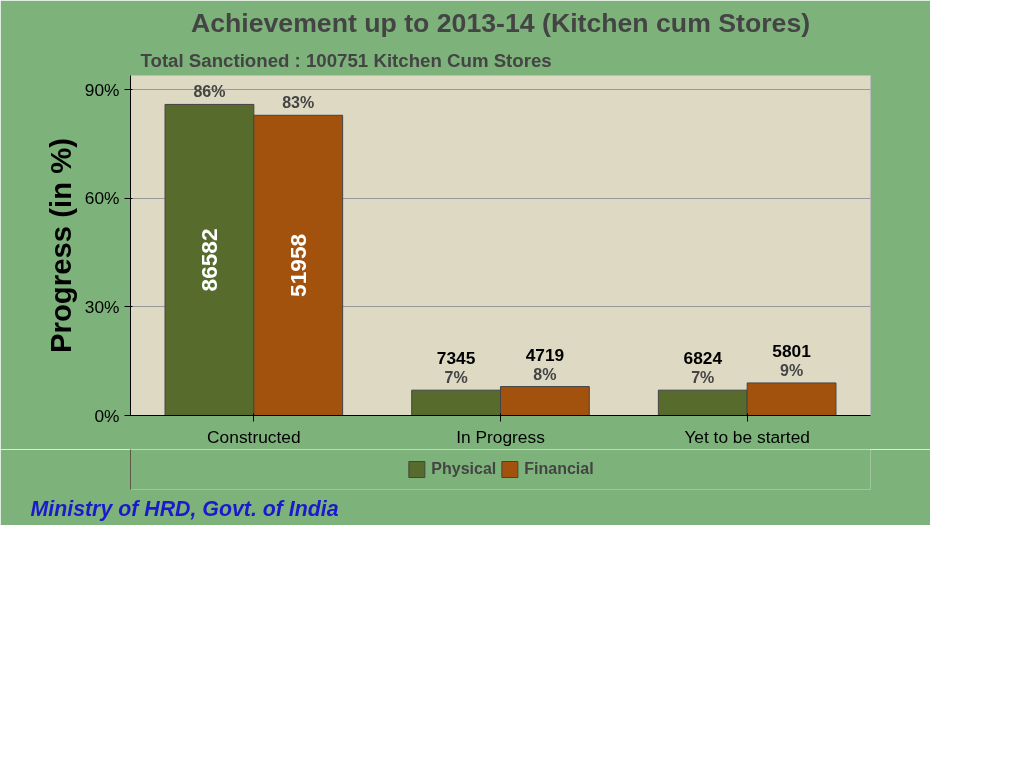 This screenshot has height=768, width=1024. Describe the element at coordinates (102, 89) in the screenshot. I see `y-tick-label: 90%` at that location.